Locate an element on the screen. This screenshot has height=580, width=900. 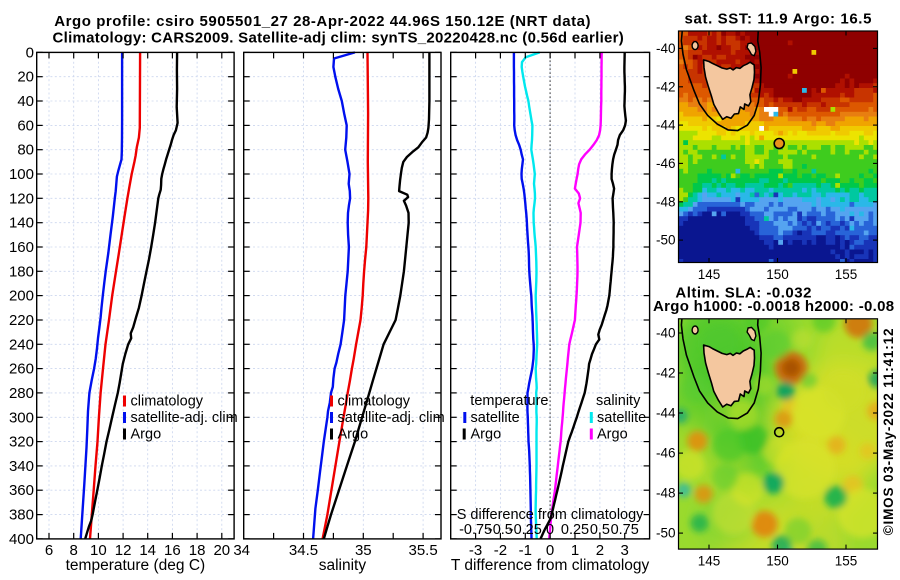
svg-text: 220 is located at coordinates (21, 320).